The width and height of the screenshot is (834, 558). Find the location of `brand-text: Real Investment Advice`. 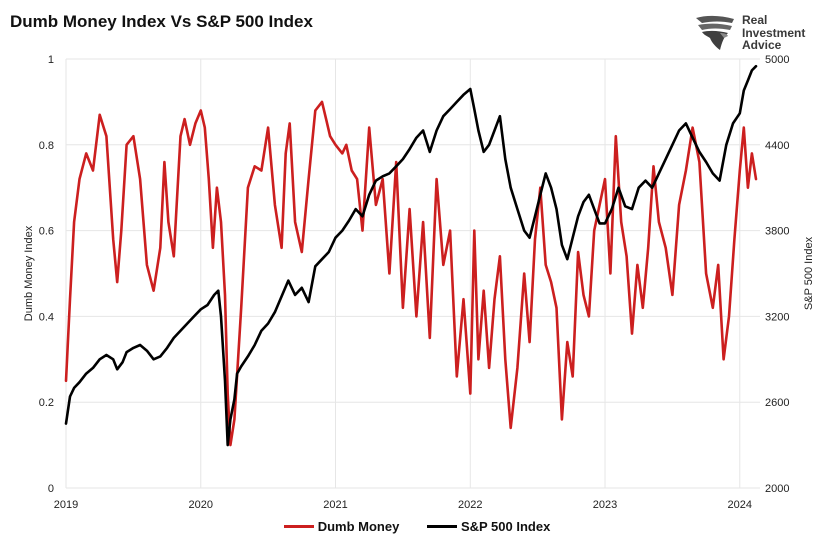

brand-text: Real Investment Advice is located at coordinates (773, 33).